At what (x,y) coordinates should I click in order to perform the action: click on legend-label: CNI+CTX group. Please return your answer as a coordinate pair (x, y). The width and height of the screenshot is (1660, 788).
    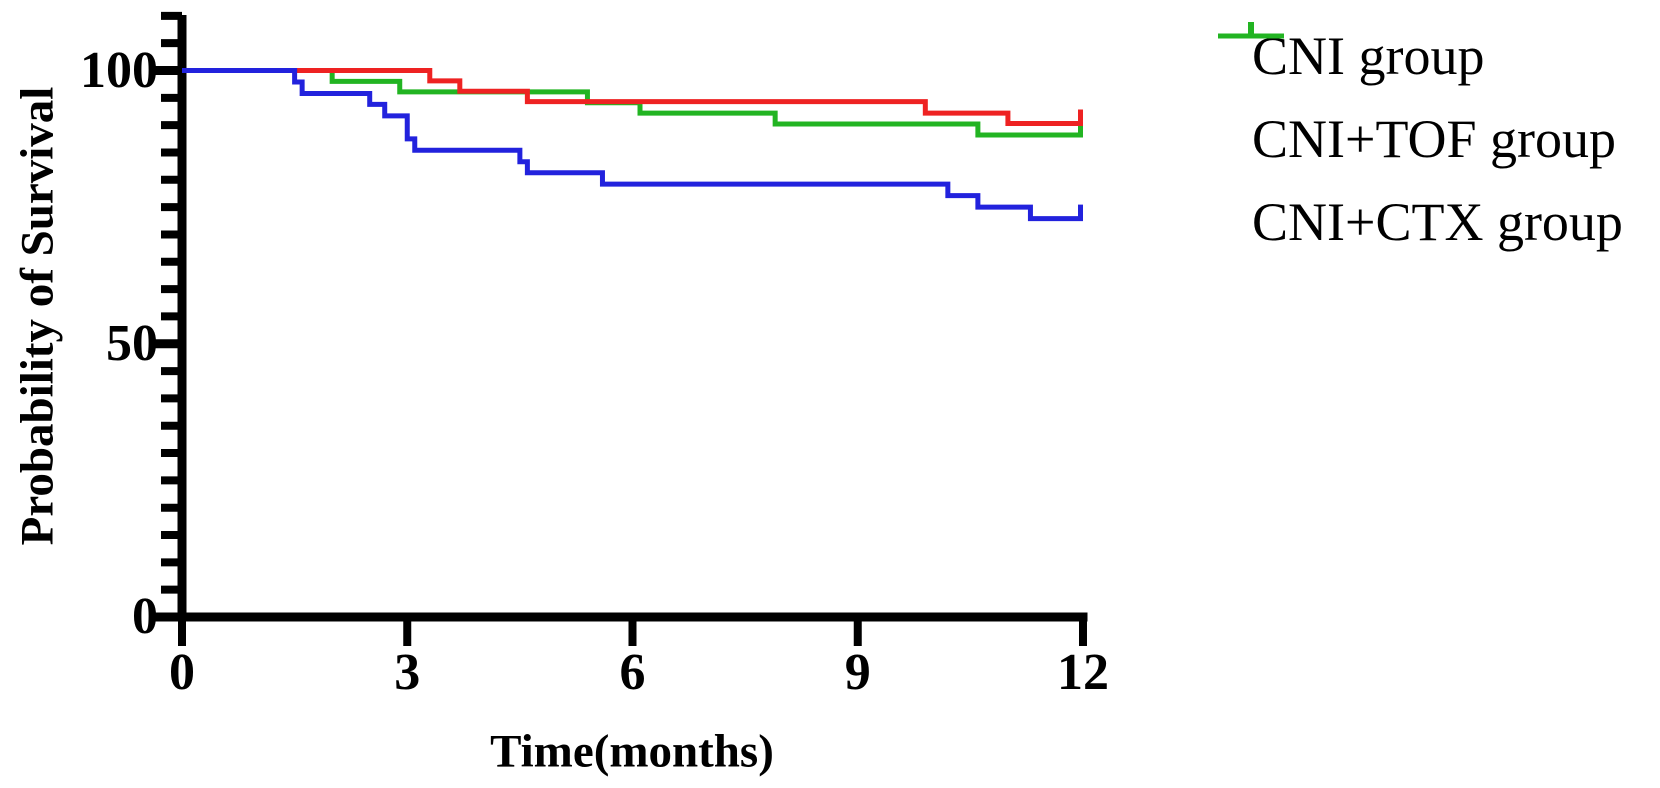
    Looking at the image, I should click on (1437, 221).